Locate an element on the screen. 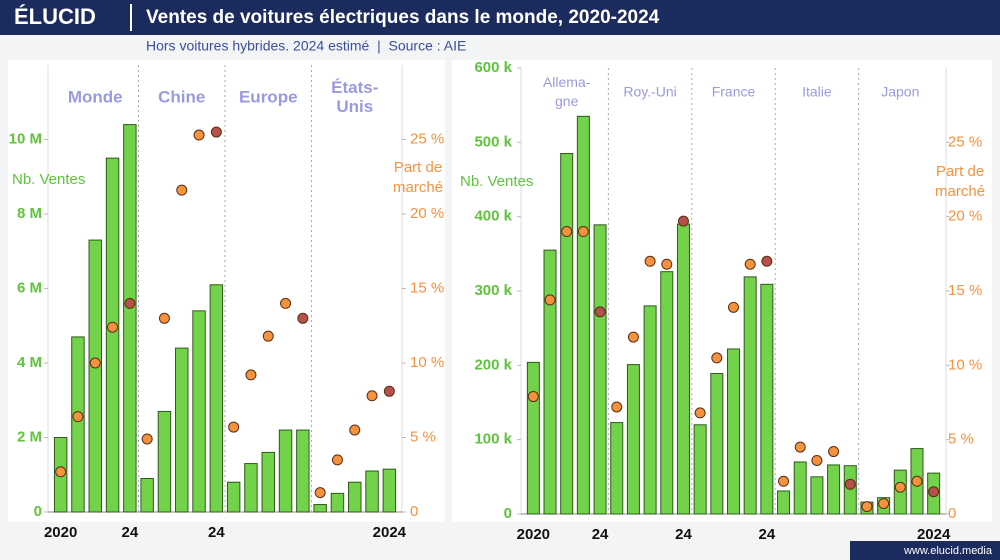 Image resolution: width=1000 pixels, height=560 pixels. group-label: gne is located at coordinates (567, 101).